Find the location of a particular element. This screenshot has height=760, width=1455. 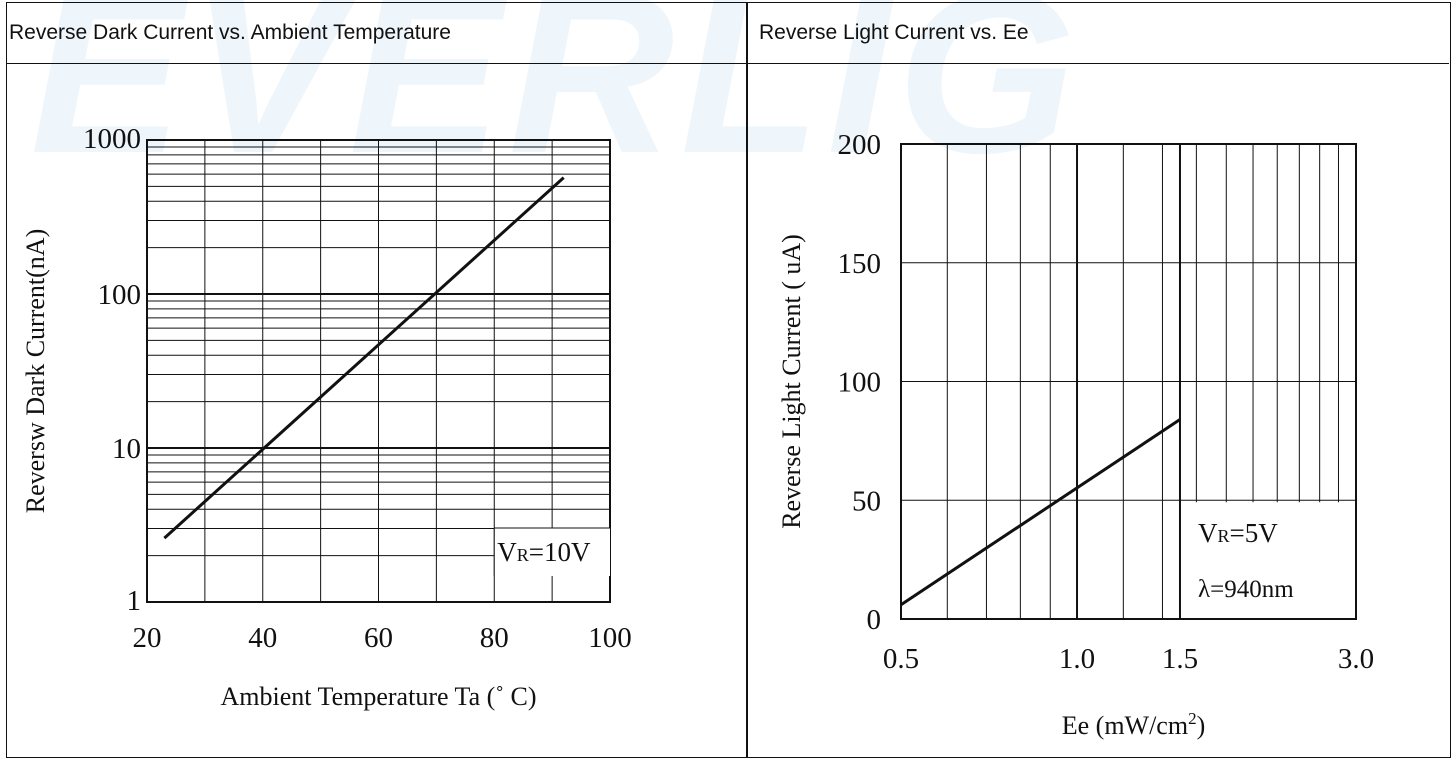

y-tick-label: 1000 is located at coordinates (112, 139).